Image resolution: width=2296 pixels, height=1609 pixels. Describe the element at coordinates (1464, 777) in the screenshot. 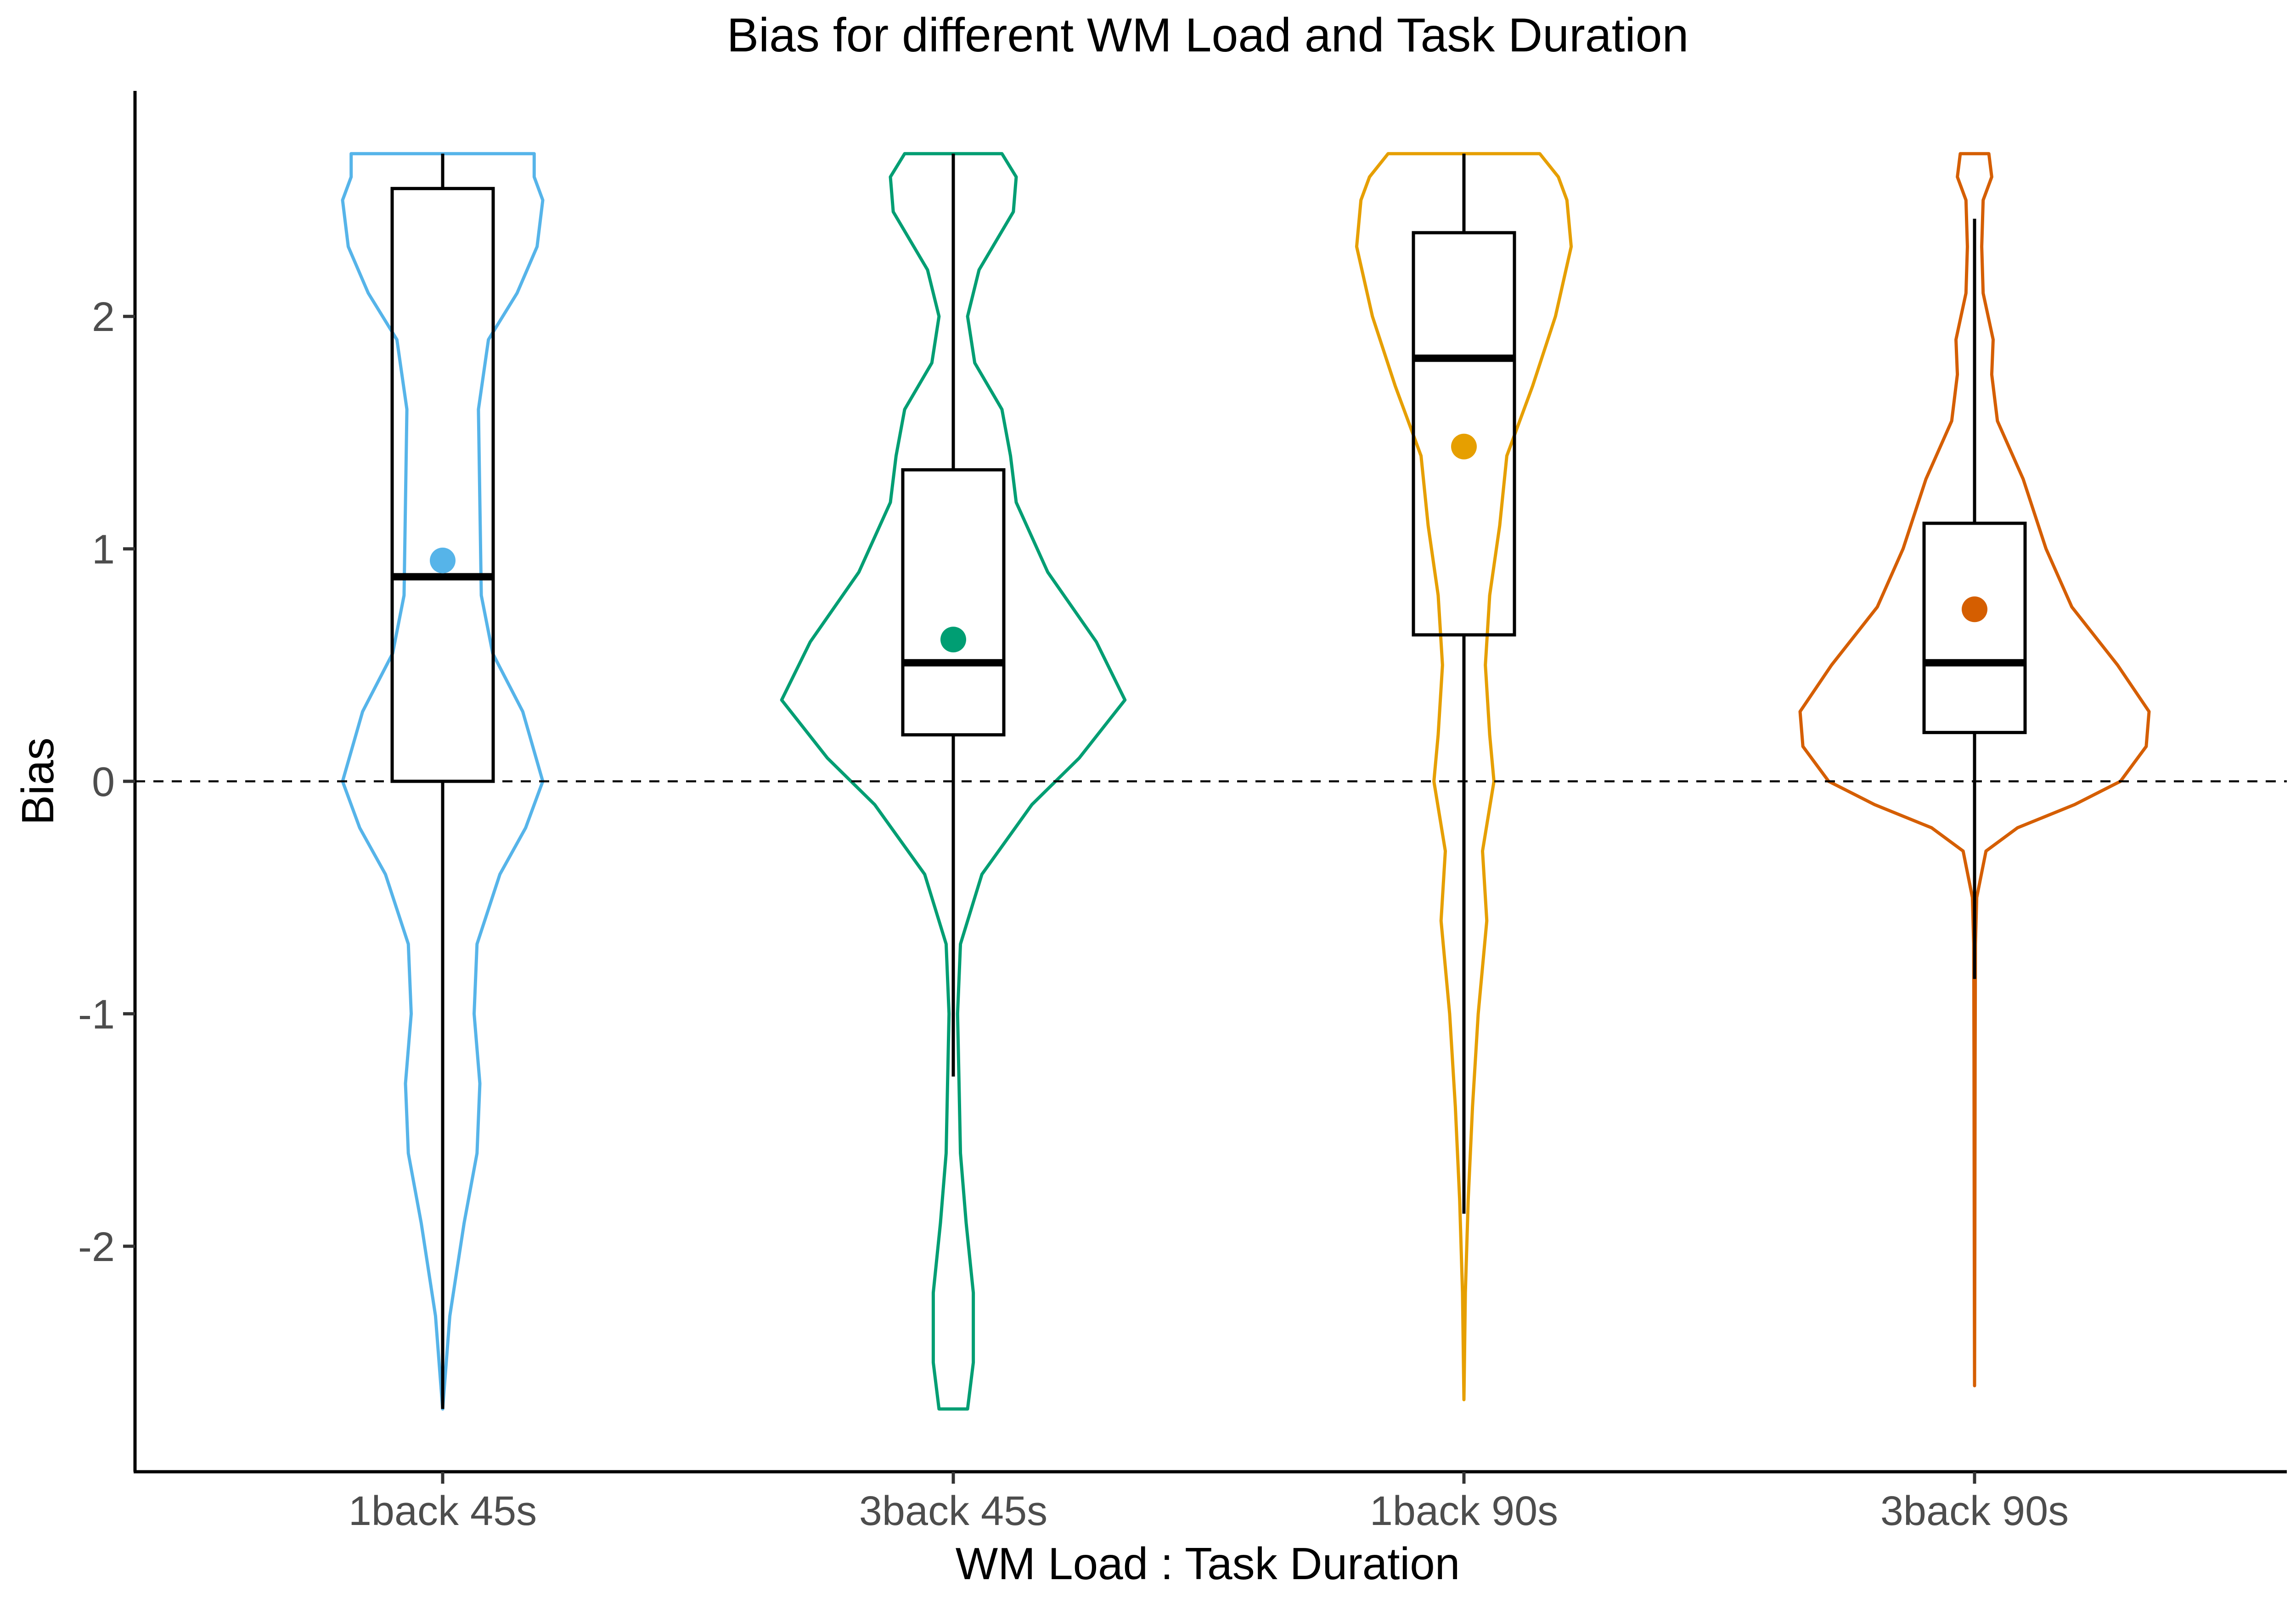

I see `violin-1back-90s` at that location.